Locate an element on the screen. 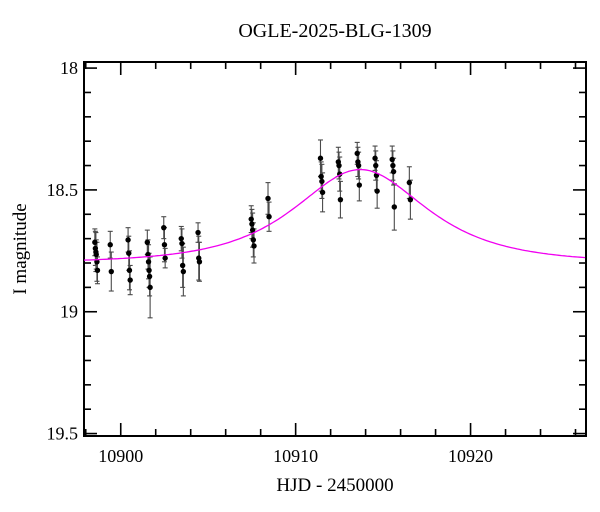 This screenshot has height=512, width=600. y-tick-label: 18 is located at coordinates (69, 68).